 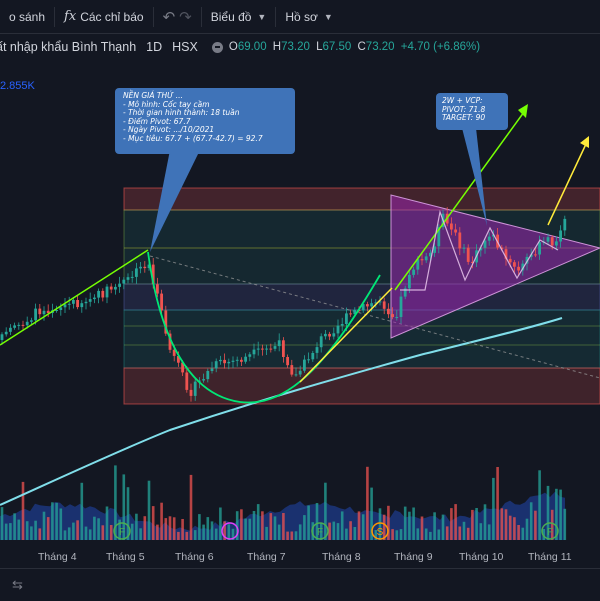 What do you see at coordinates (169, 17) in the screenshot?
I see `undo-icon: ↶` at bounding box center [169, 17].